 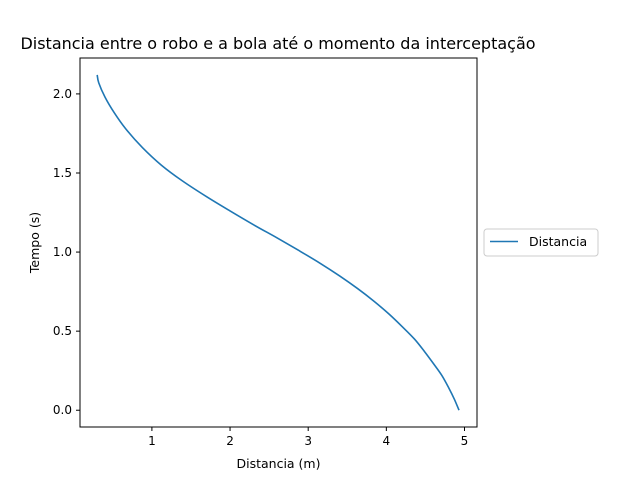 I want to click on x-tick-label: 1, so click(x=152, y=441).